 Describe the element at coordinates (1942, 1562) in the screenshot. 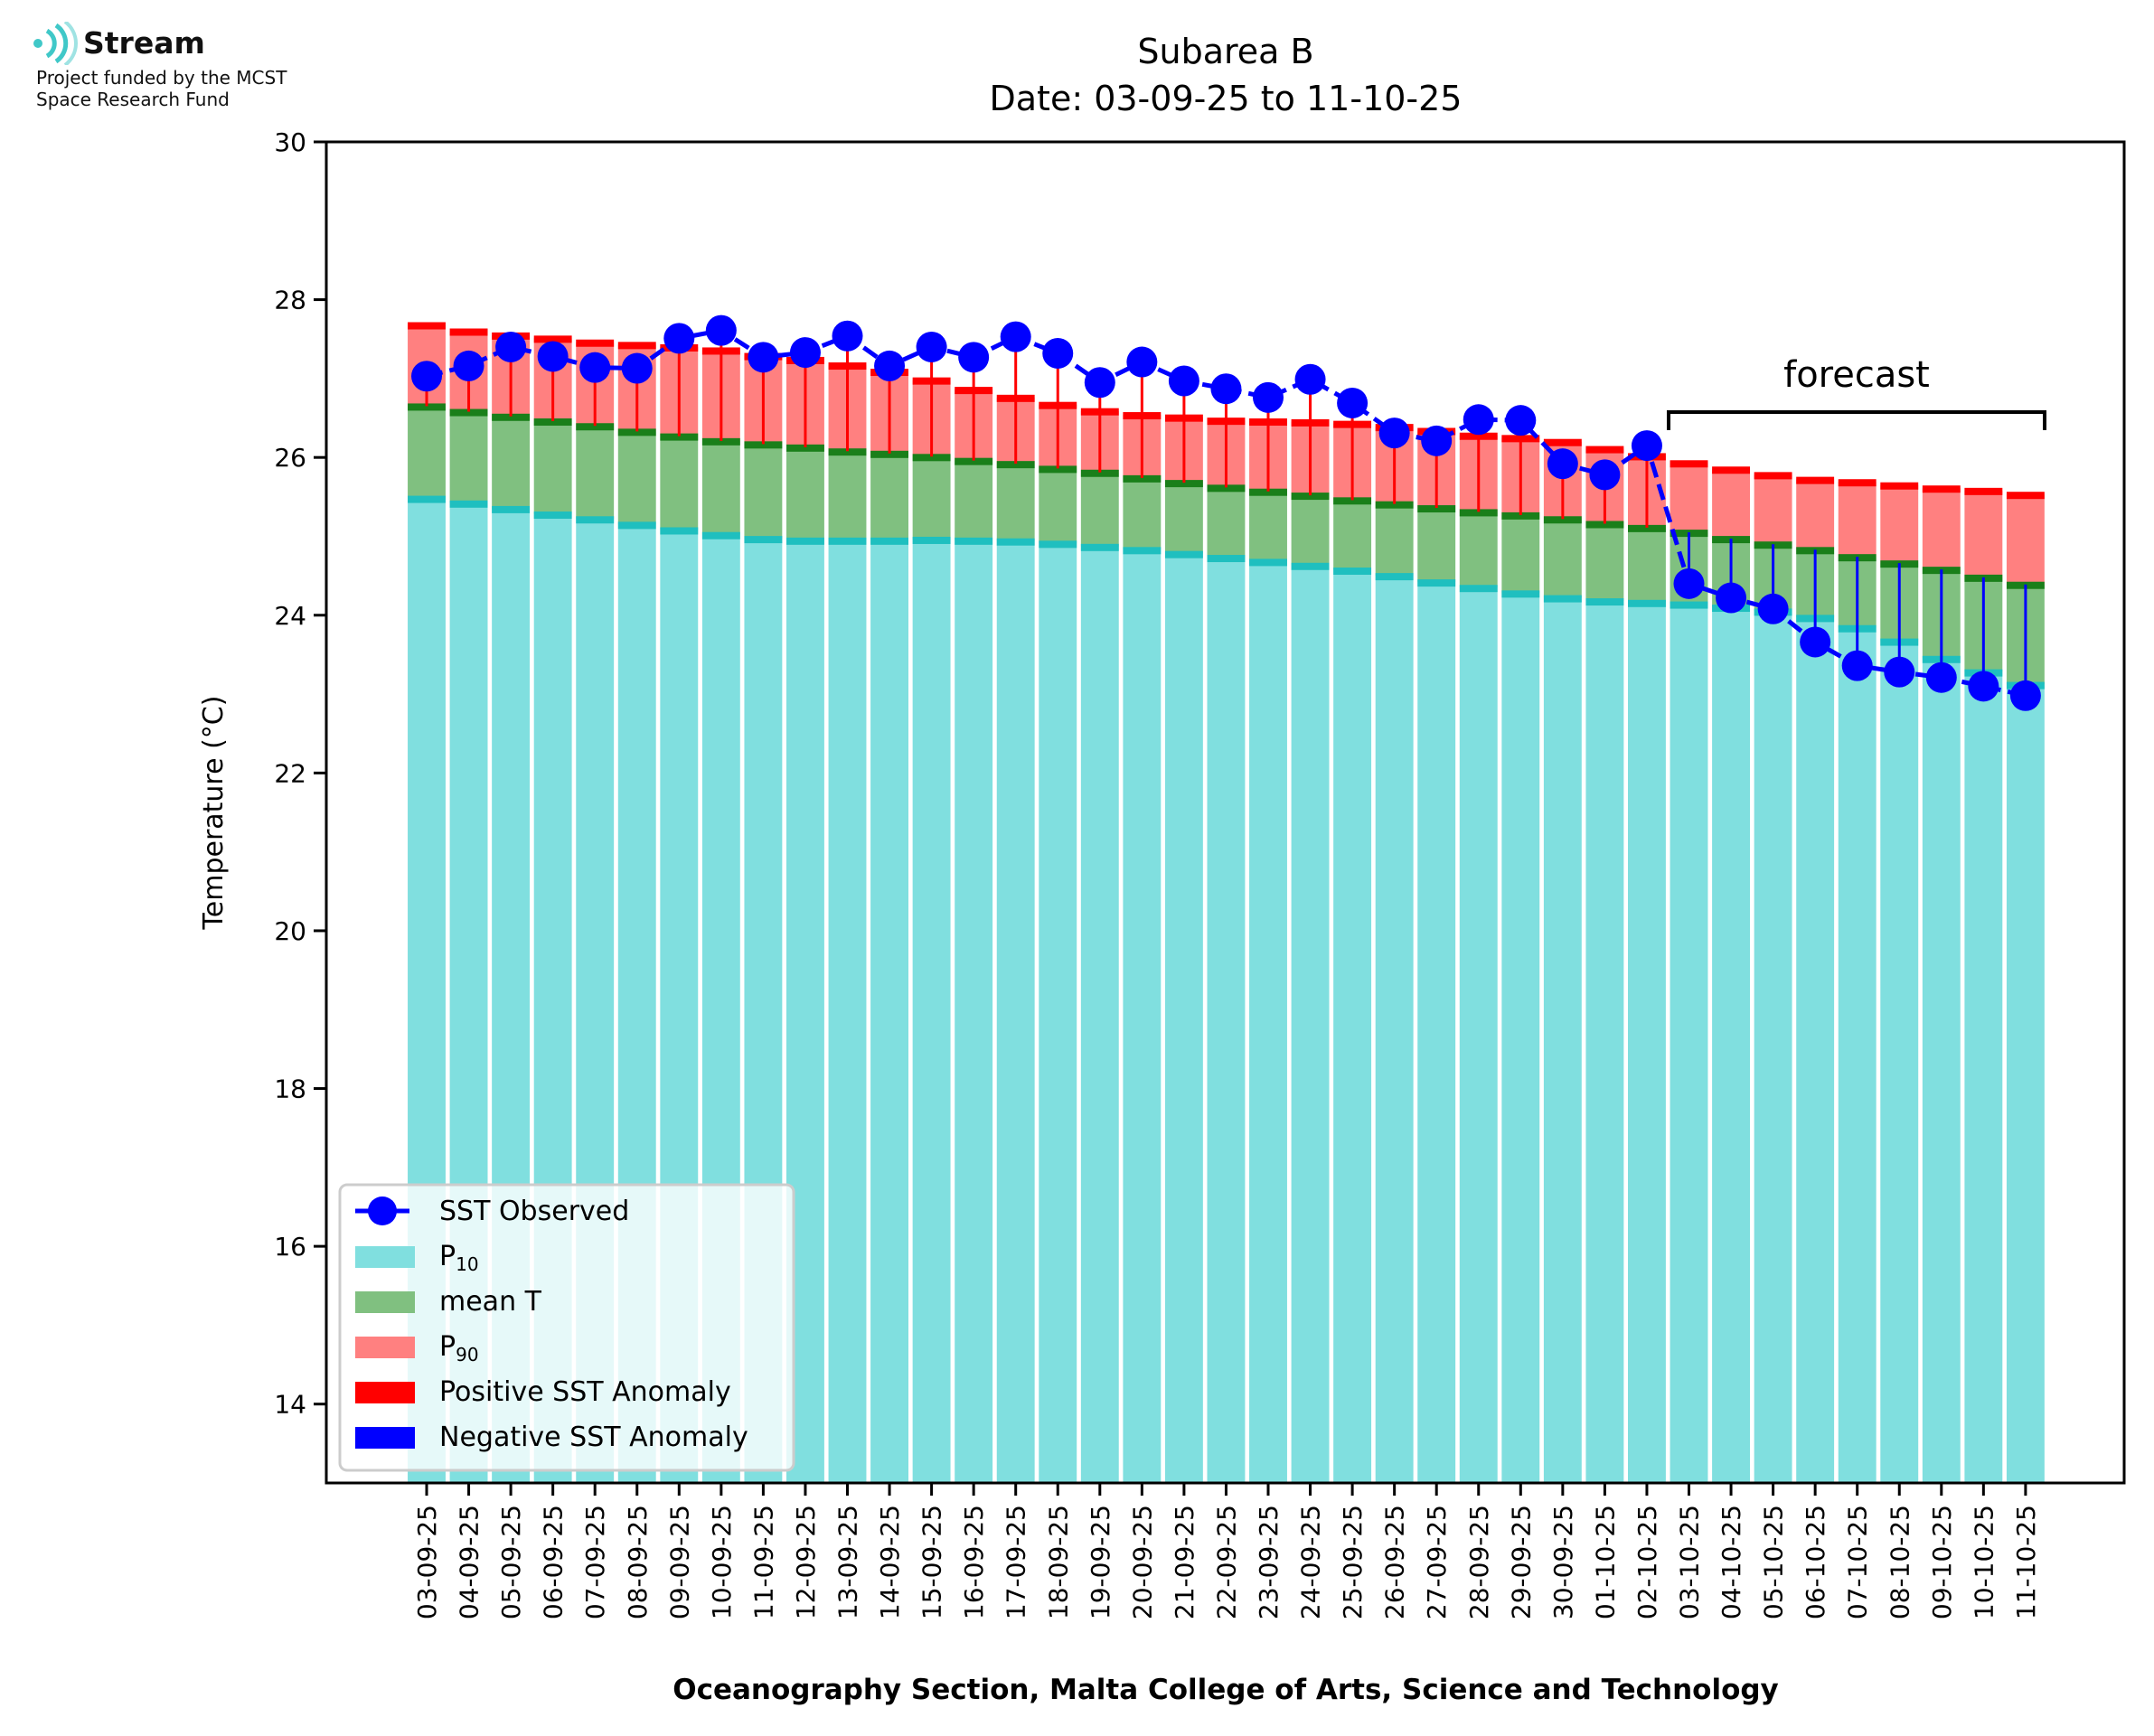

I see `x-tick-label: 09-10-25` at that location.